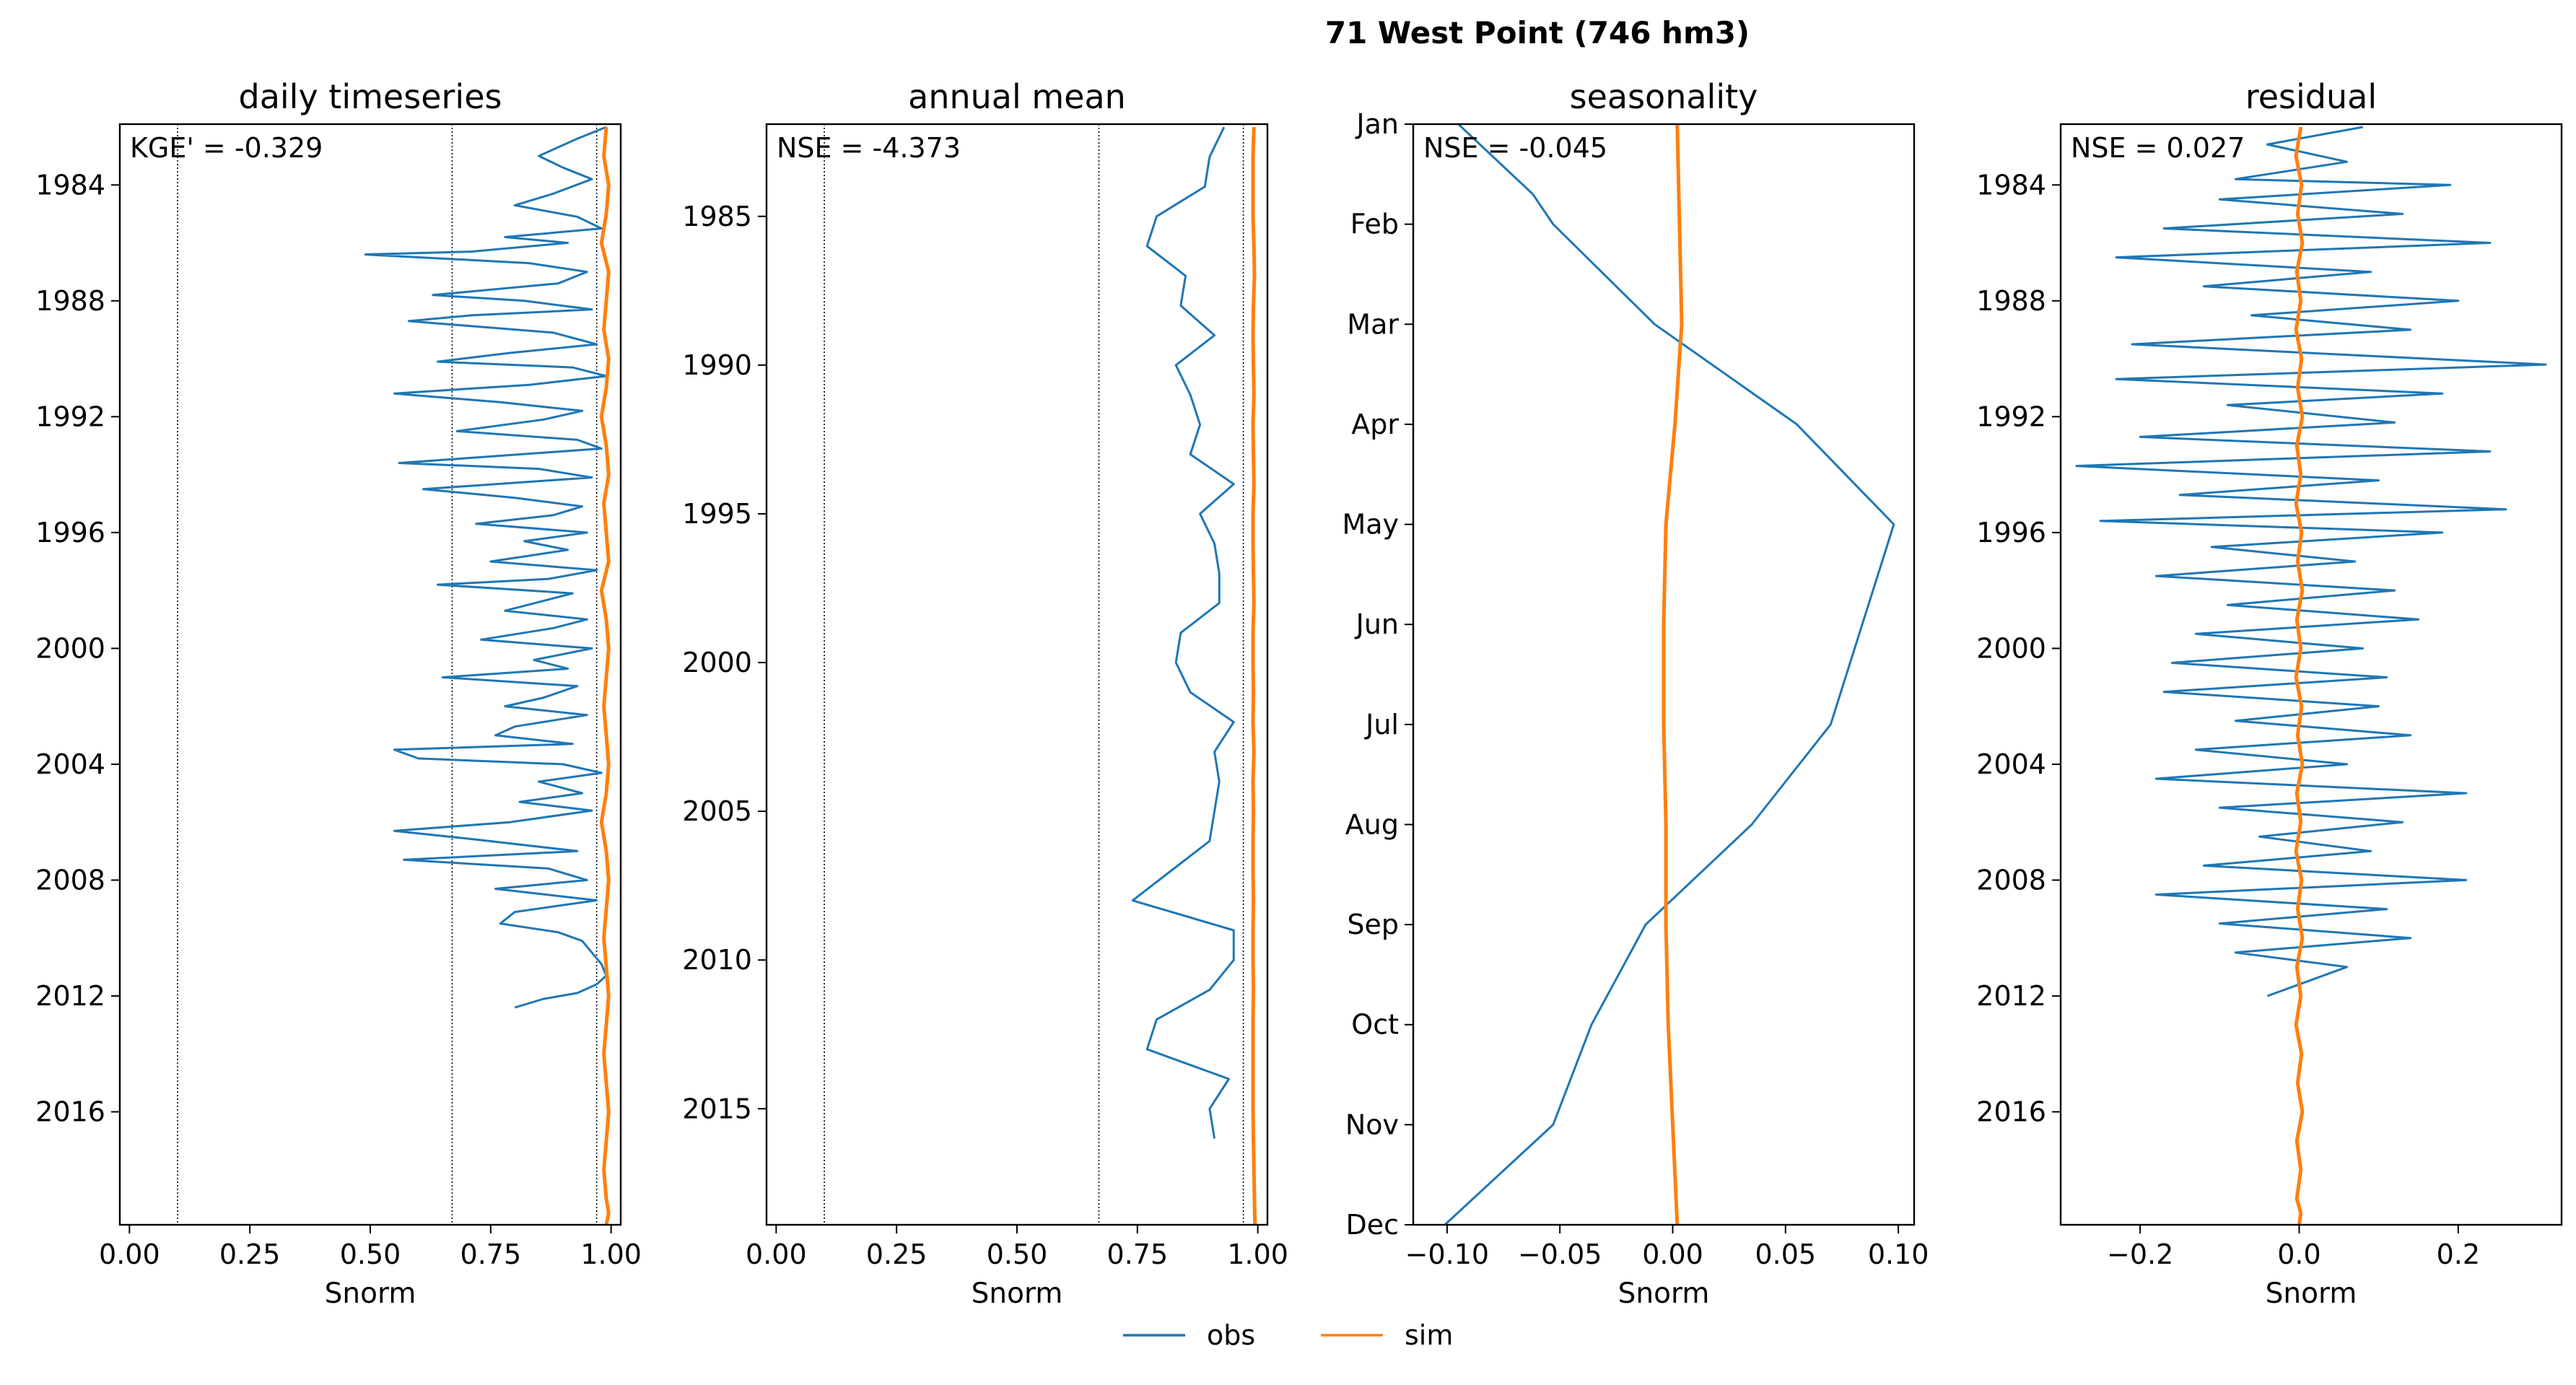 This screenshot has width=2576, height=1385. I want to click on legend-sim-label: sim, so click(1429, 1335).